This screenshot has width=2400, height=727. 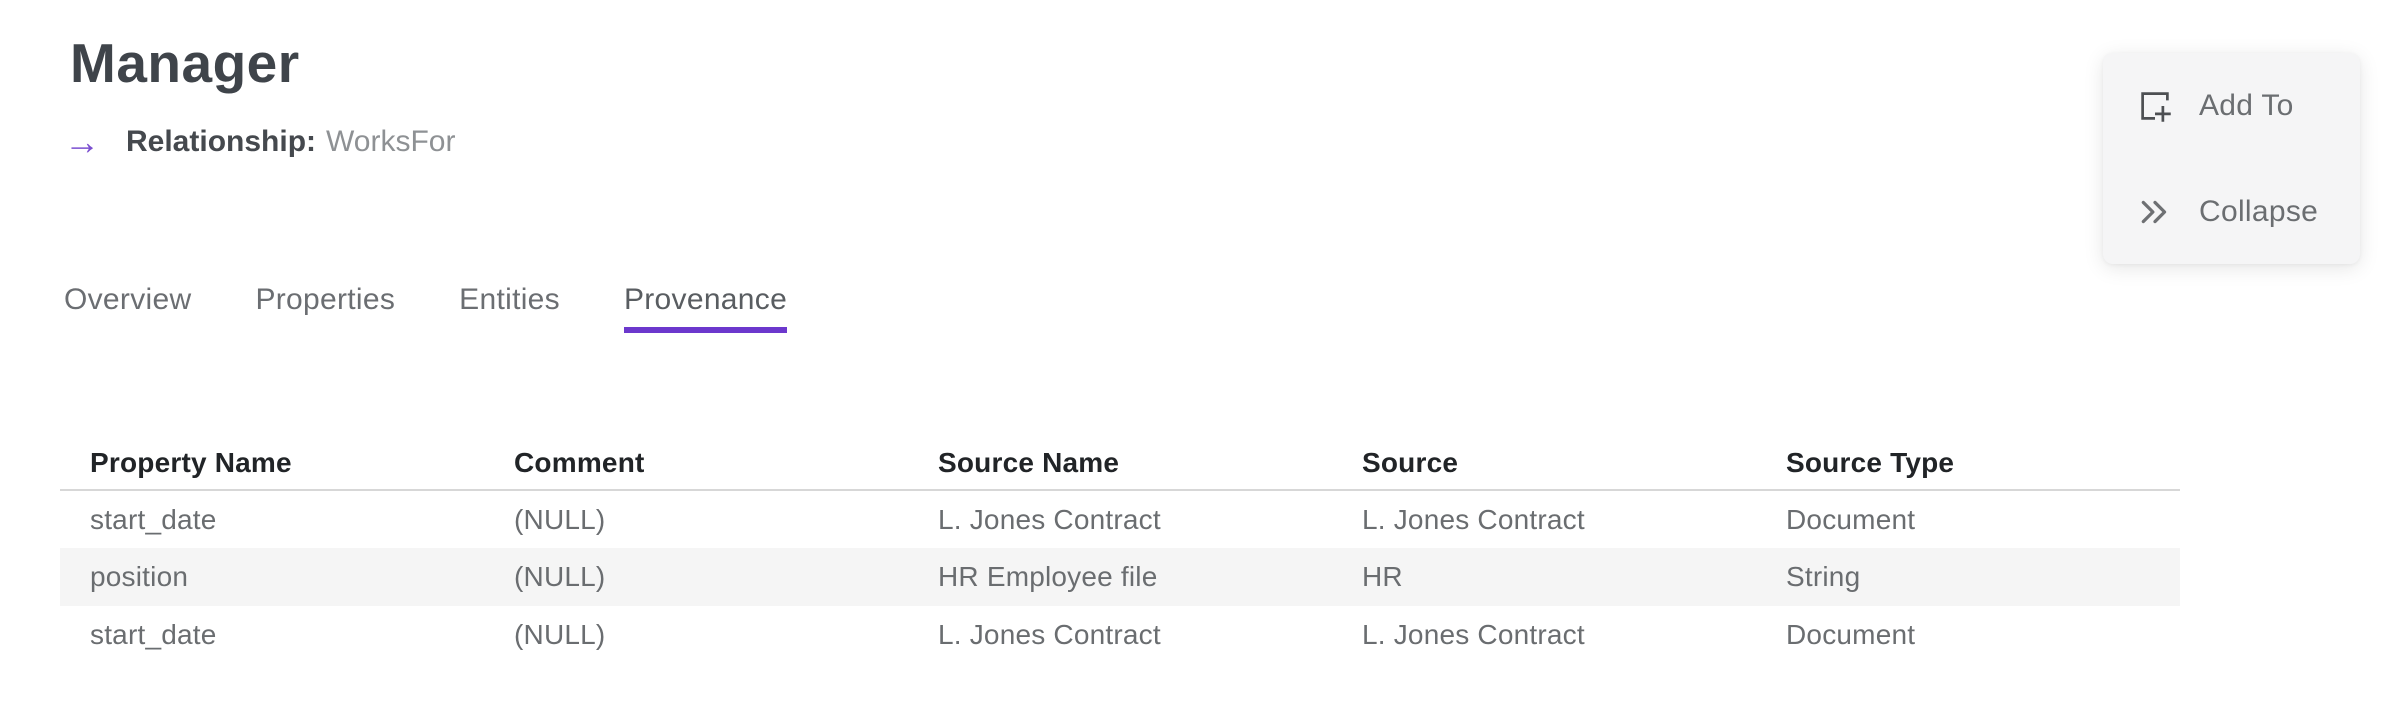 What do you see at coordinates (696, 463) in the screenshot?
I see `column-header-comment: Comment` at bounding box center [696, 463].